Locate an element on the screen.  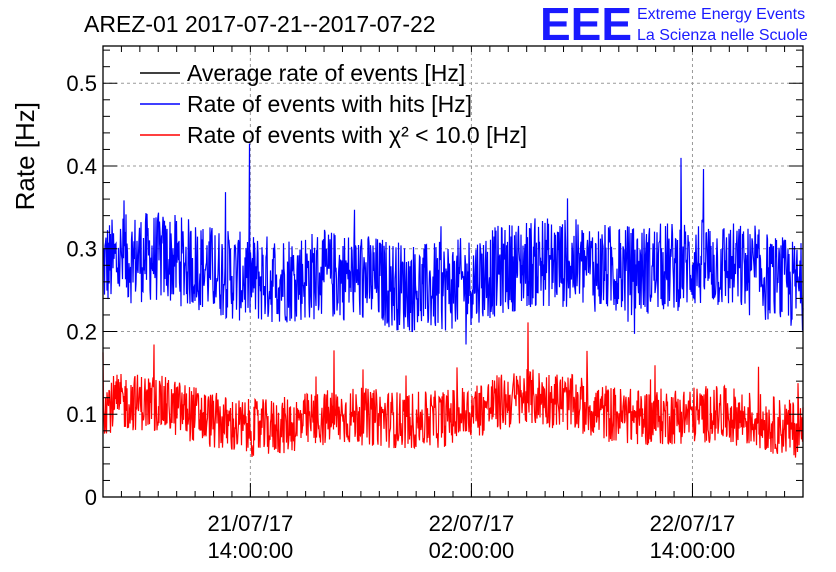
legend-label-0: Average rate of events [Hz] is located at coordinates (326, 73).